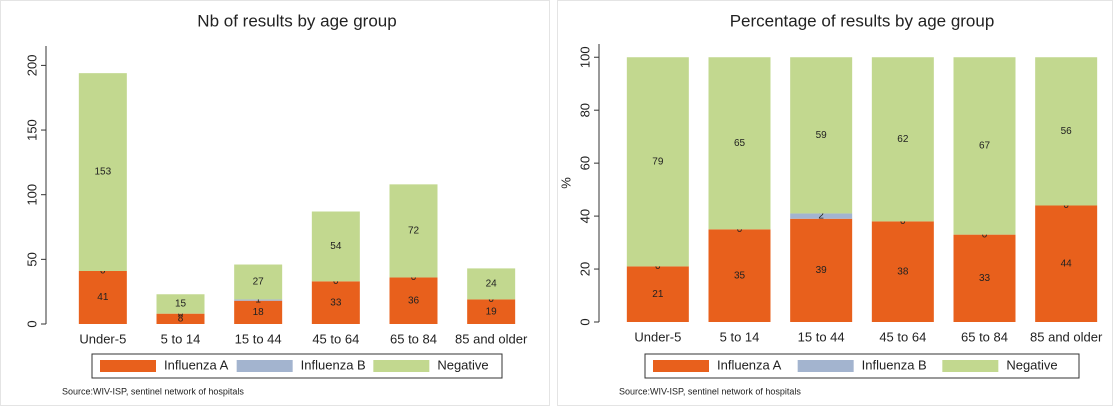 This screenshot has width=1113, height=406. I want to click on y-tick-label: 200, so click(31, 66).